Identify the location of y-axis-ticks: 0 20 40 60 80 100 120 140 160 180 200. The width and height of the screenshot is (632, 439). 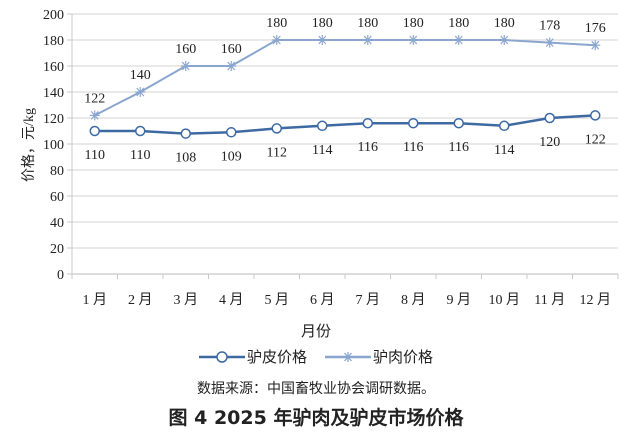
(53, 145).